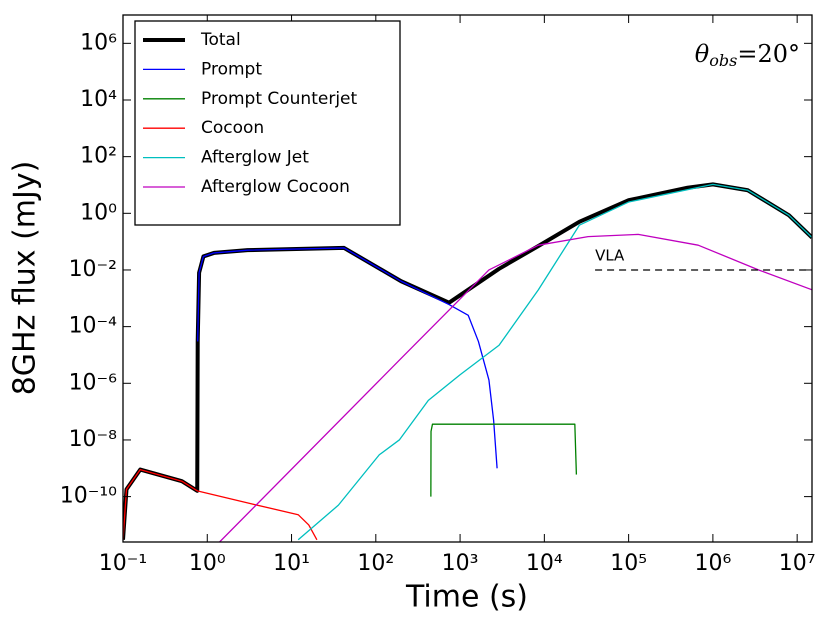 The width and height of the screenshot is (830, 623). What do you see at coordinates (723, 60) in the screenshot?
I see `annotation-subscript: obs` at bounding box center [723, 60].